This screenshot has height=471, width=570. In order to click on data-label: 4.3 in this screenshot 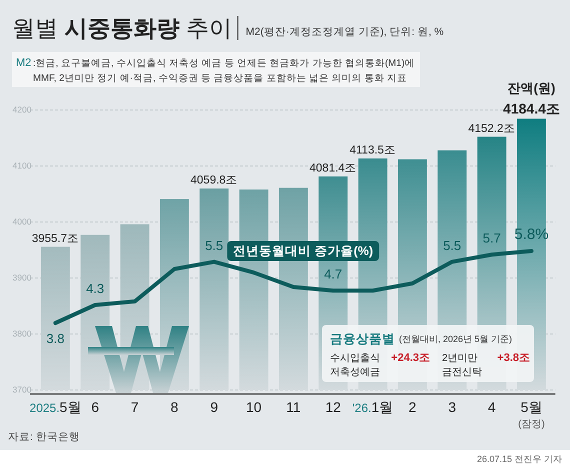, I will do `click(95, 288)`.